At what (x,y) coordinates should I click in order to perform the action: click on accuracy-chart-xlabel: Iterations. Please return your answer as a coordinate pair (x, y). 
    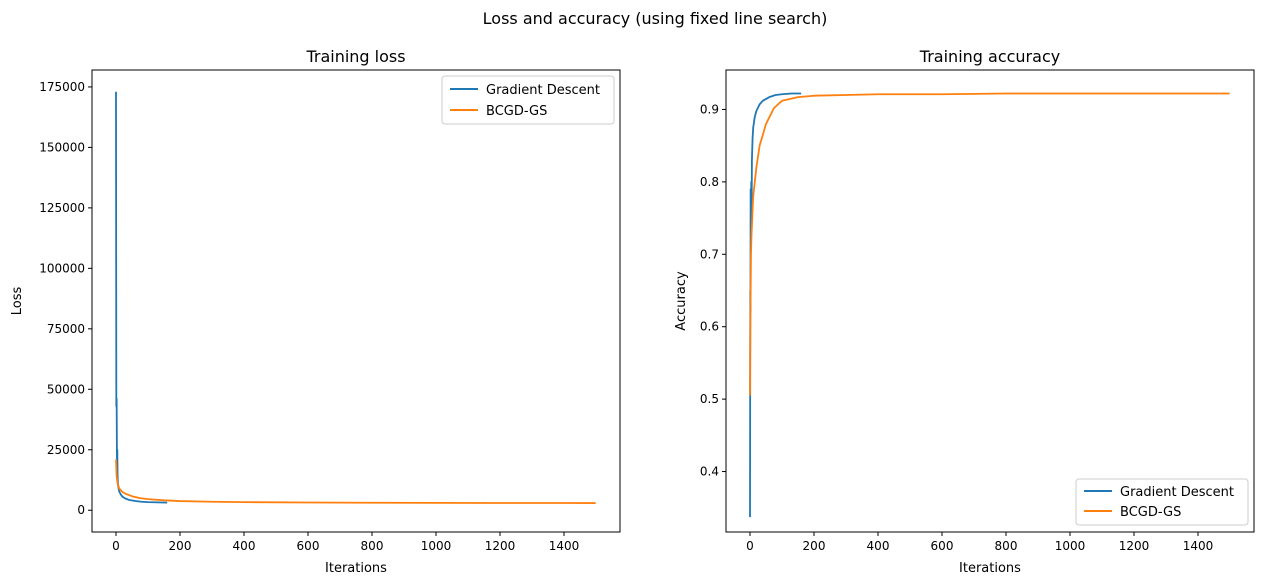
    Looking at the image, I should click on (990, 568).